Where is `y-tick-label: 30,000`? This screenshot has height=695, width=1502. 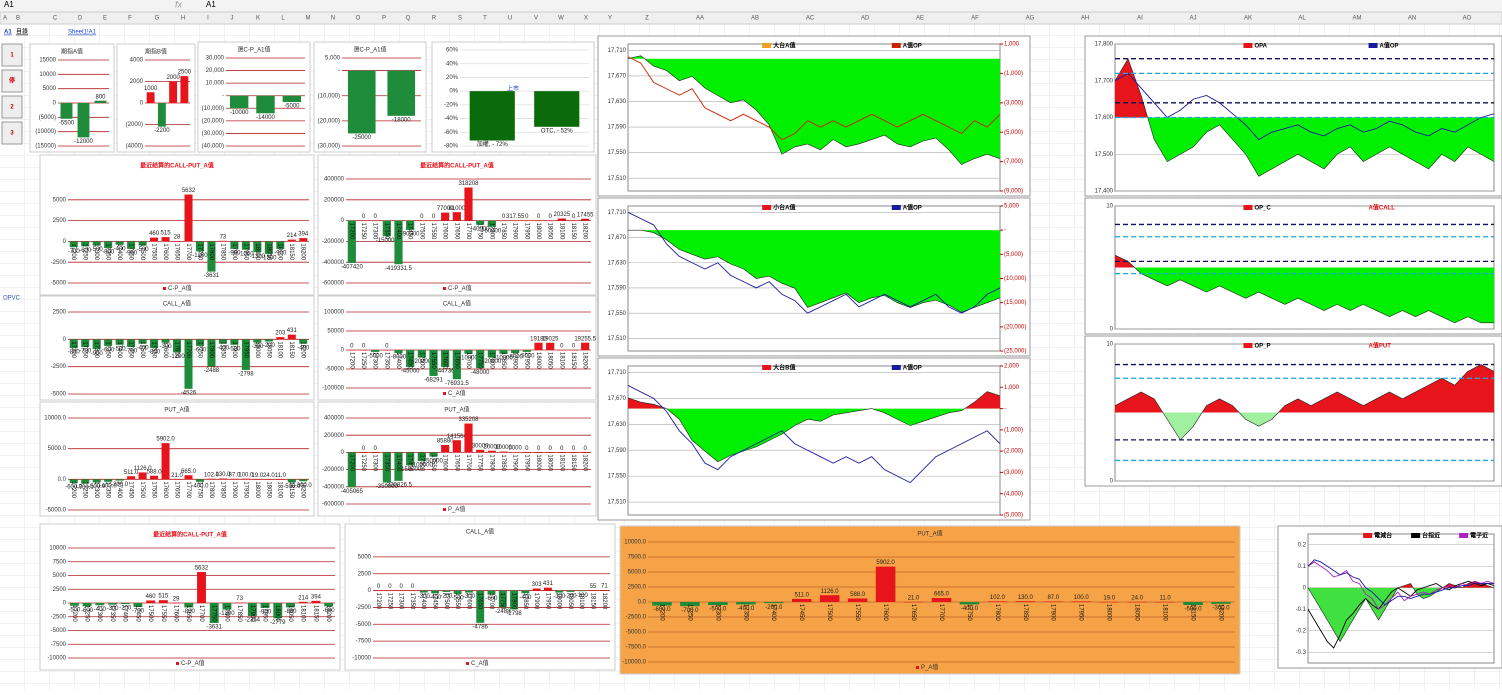
y-tick-label: 30,000 is located at coordinates (215, 59).